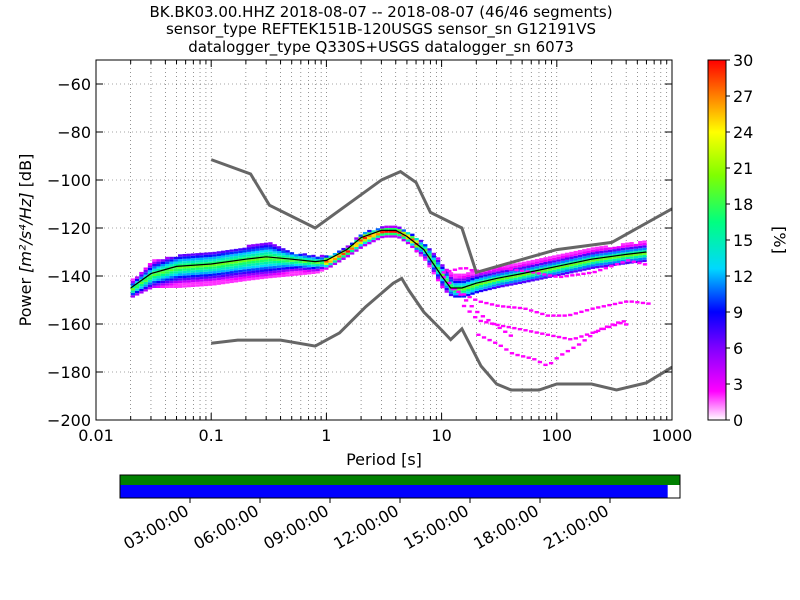 Image resolution: width=800 pixels, height=600 pixels. What do you see at coordinates (739, 240) in the screenshot?
I see `colorbar-ticks: 0 3 6 9 12 15 18 21 24 27 30` at bounding box center [739, 240].